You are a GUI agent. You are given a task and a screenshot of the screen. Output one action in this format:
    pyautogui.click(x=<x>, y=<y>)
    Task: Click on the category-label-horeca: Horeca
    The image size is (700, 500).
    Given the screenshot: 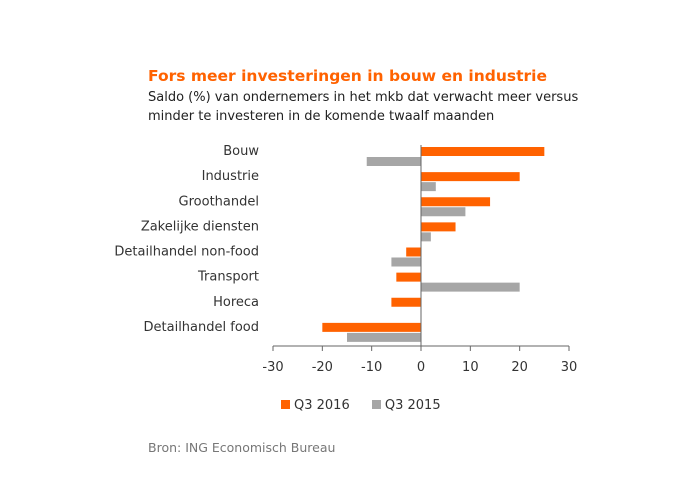 What is the action you would take?
    pyautogui.click(x=236, y=302)
    